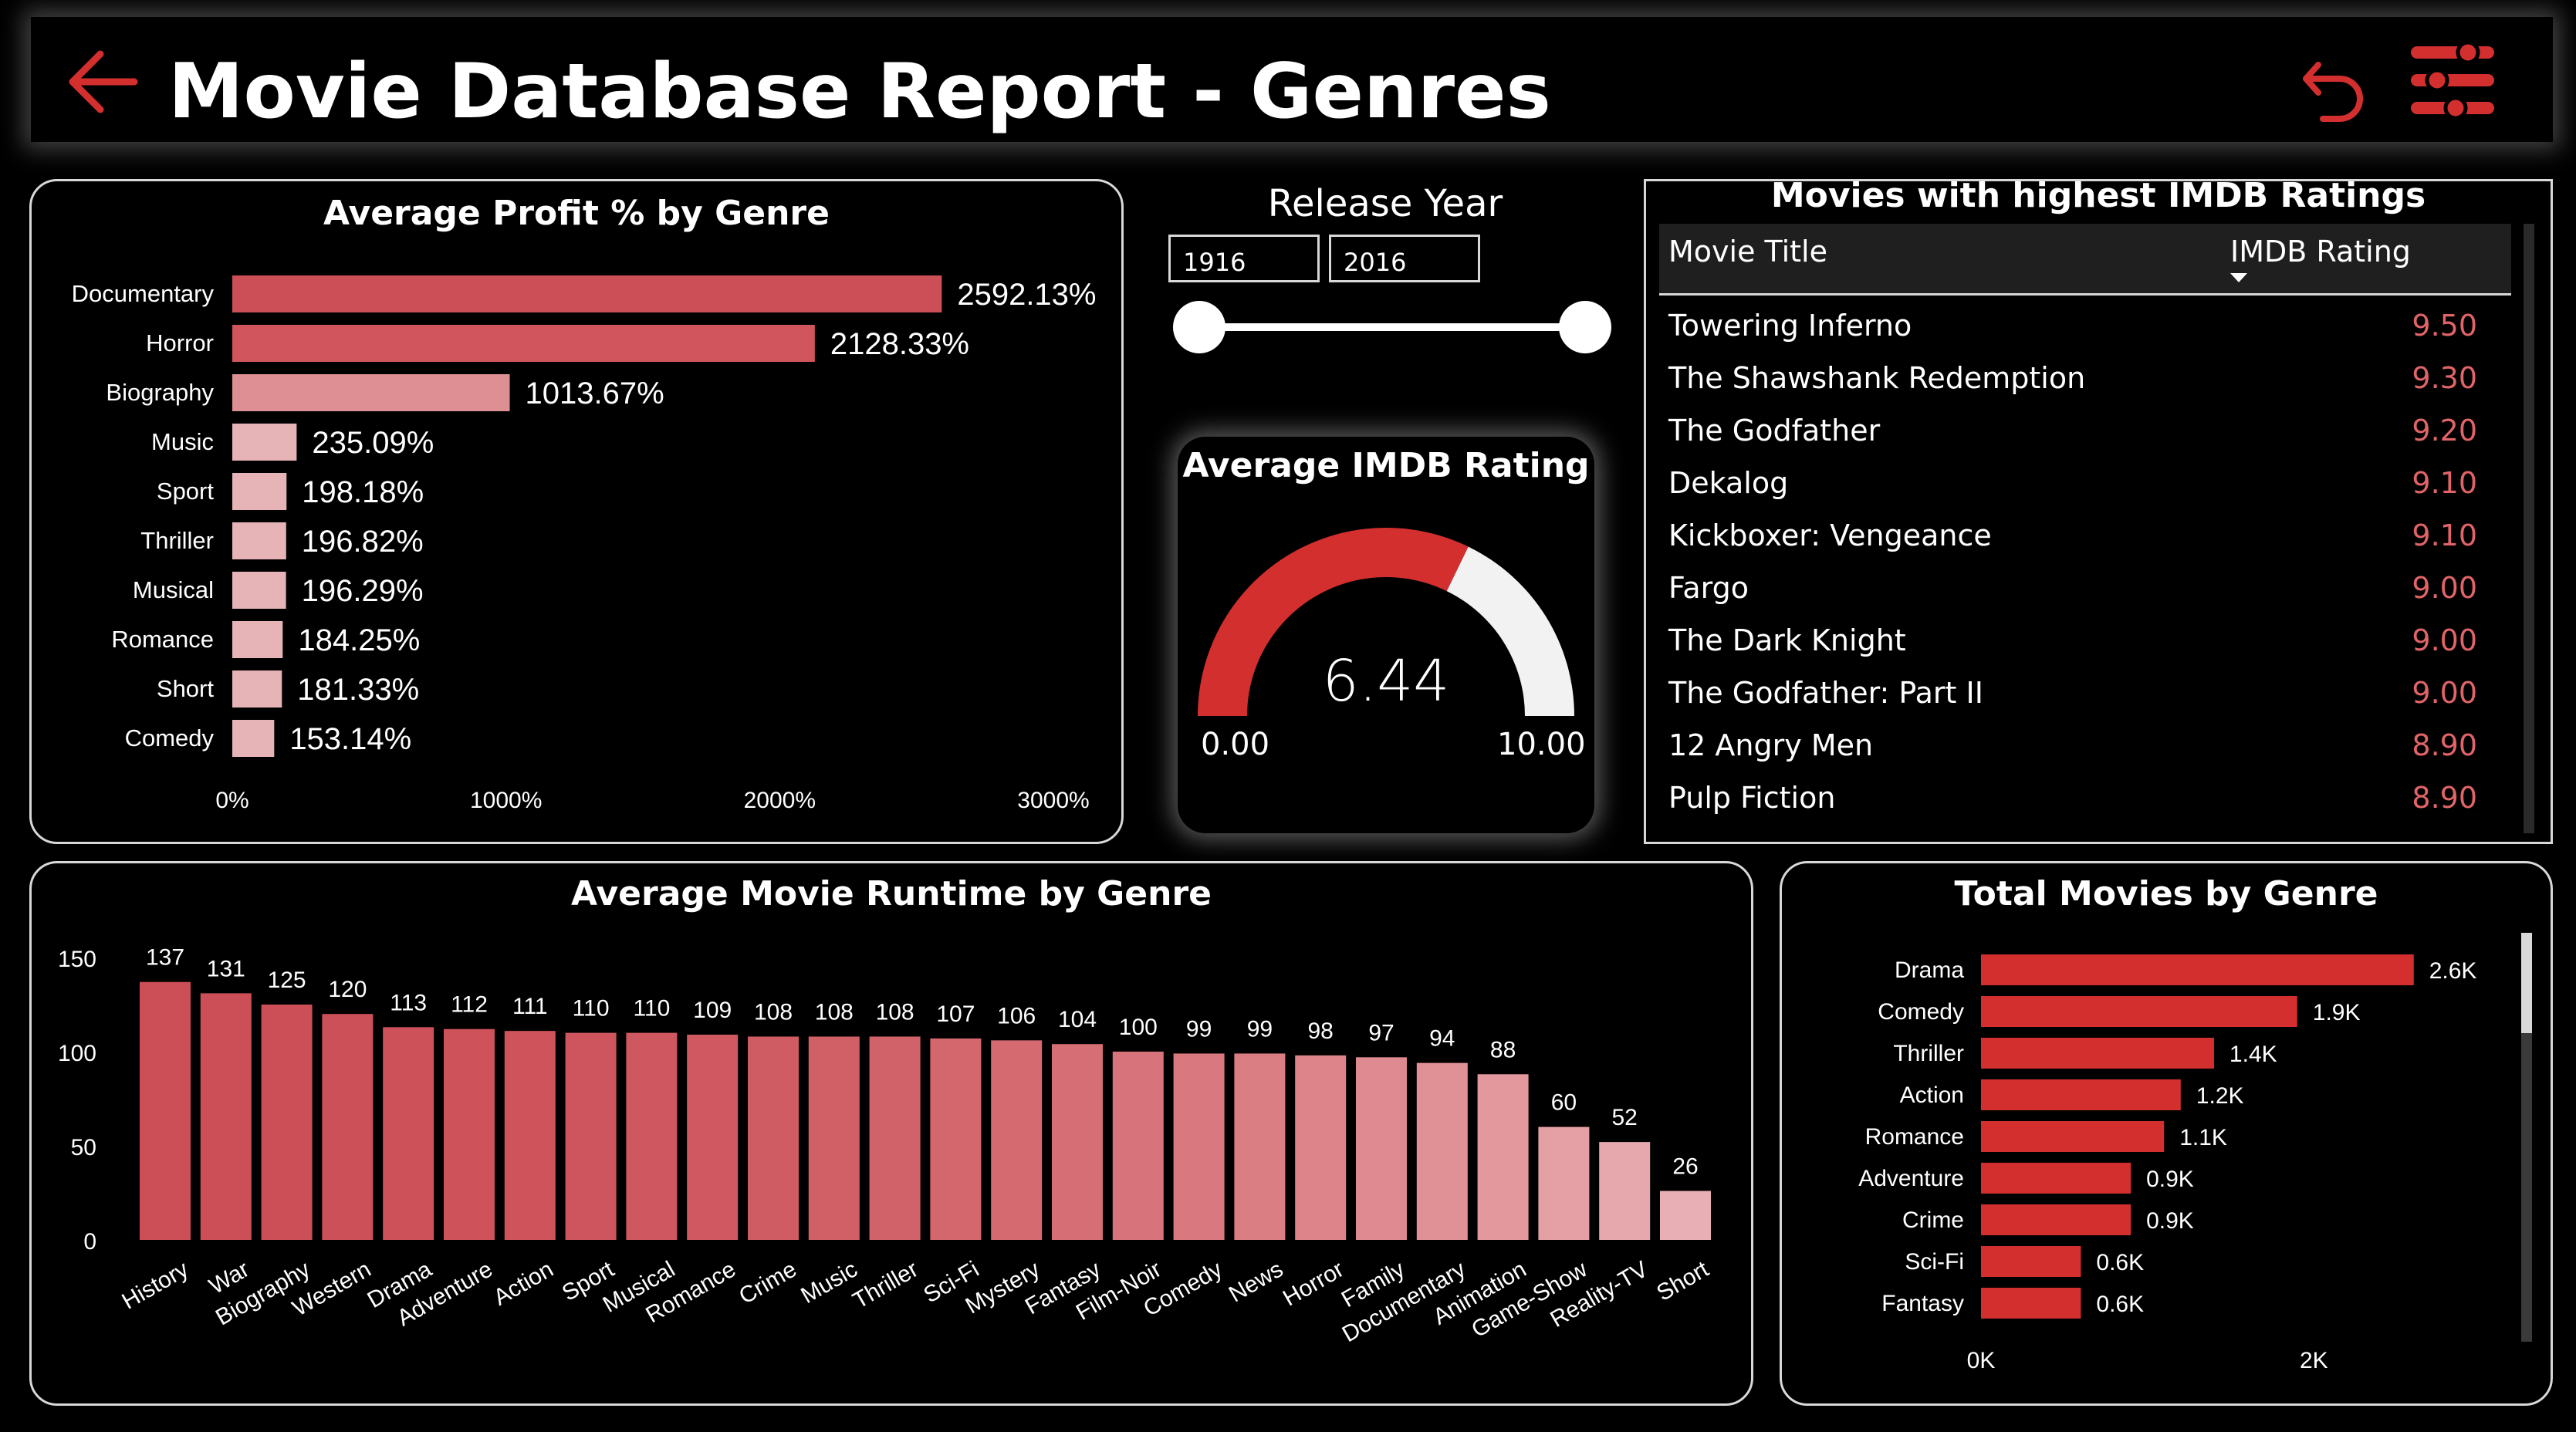 The width and height of the screenshot is (2576, 1432). I want to click on profit-category-label: Comedy, so click(170, 737).